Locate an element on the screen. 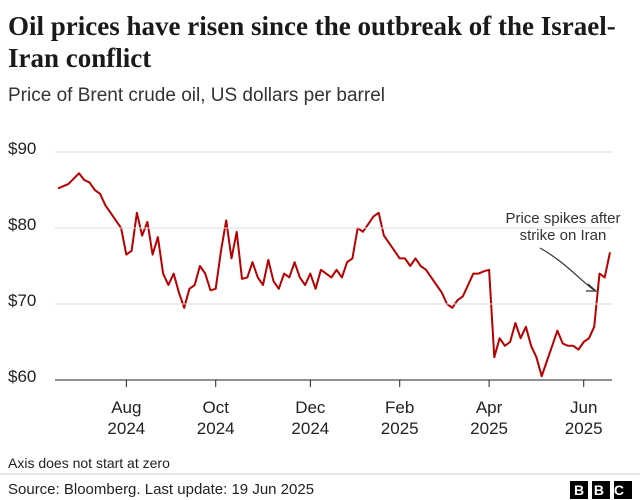  x-tick-label: Feb 2025 is located at coordinates (399, 418).